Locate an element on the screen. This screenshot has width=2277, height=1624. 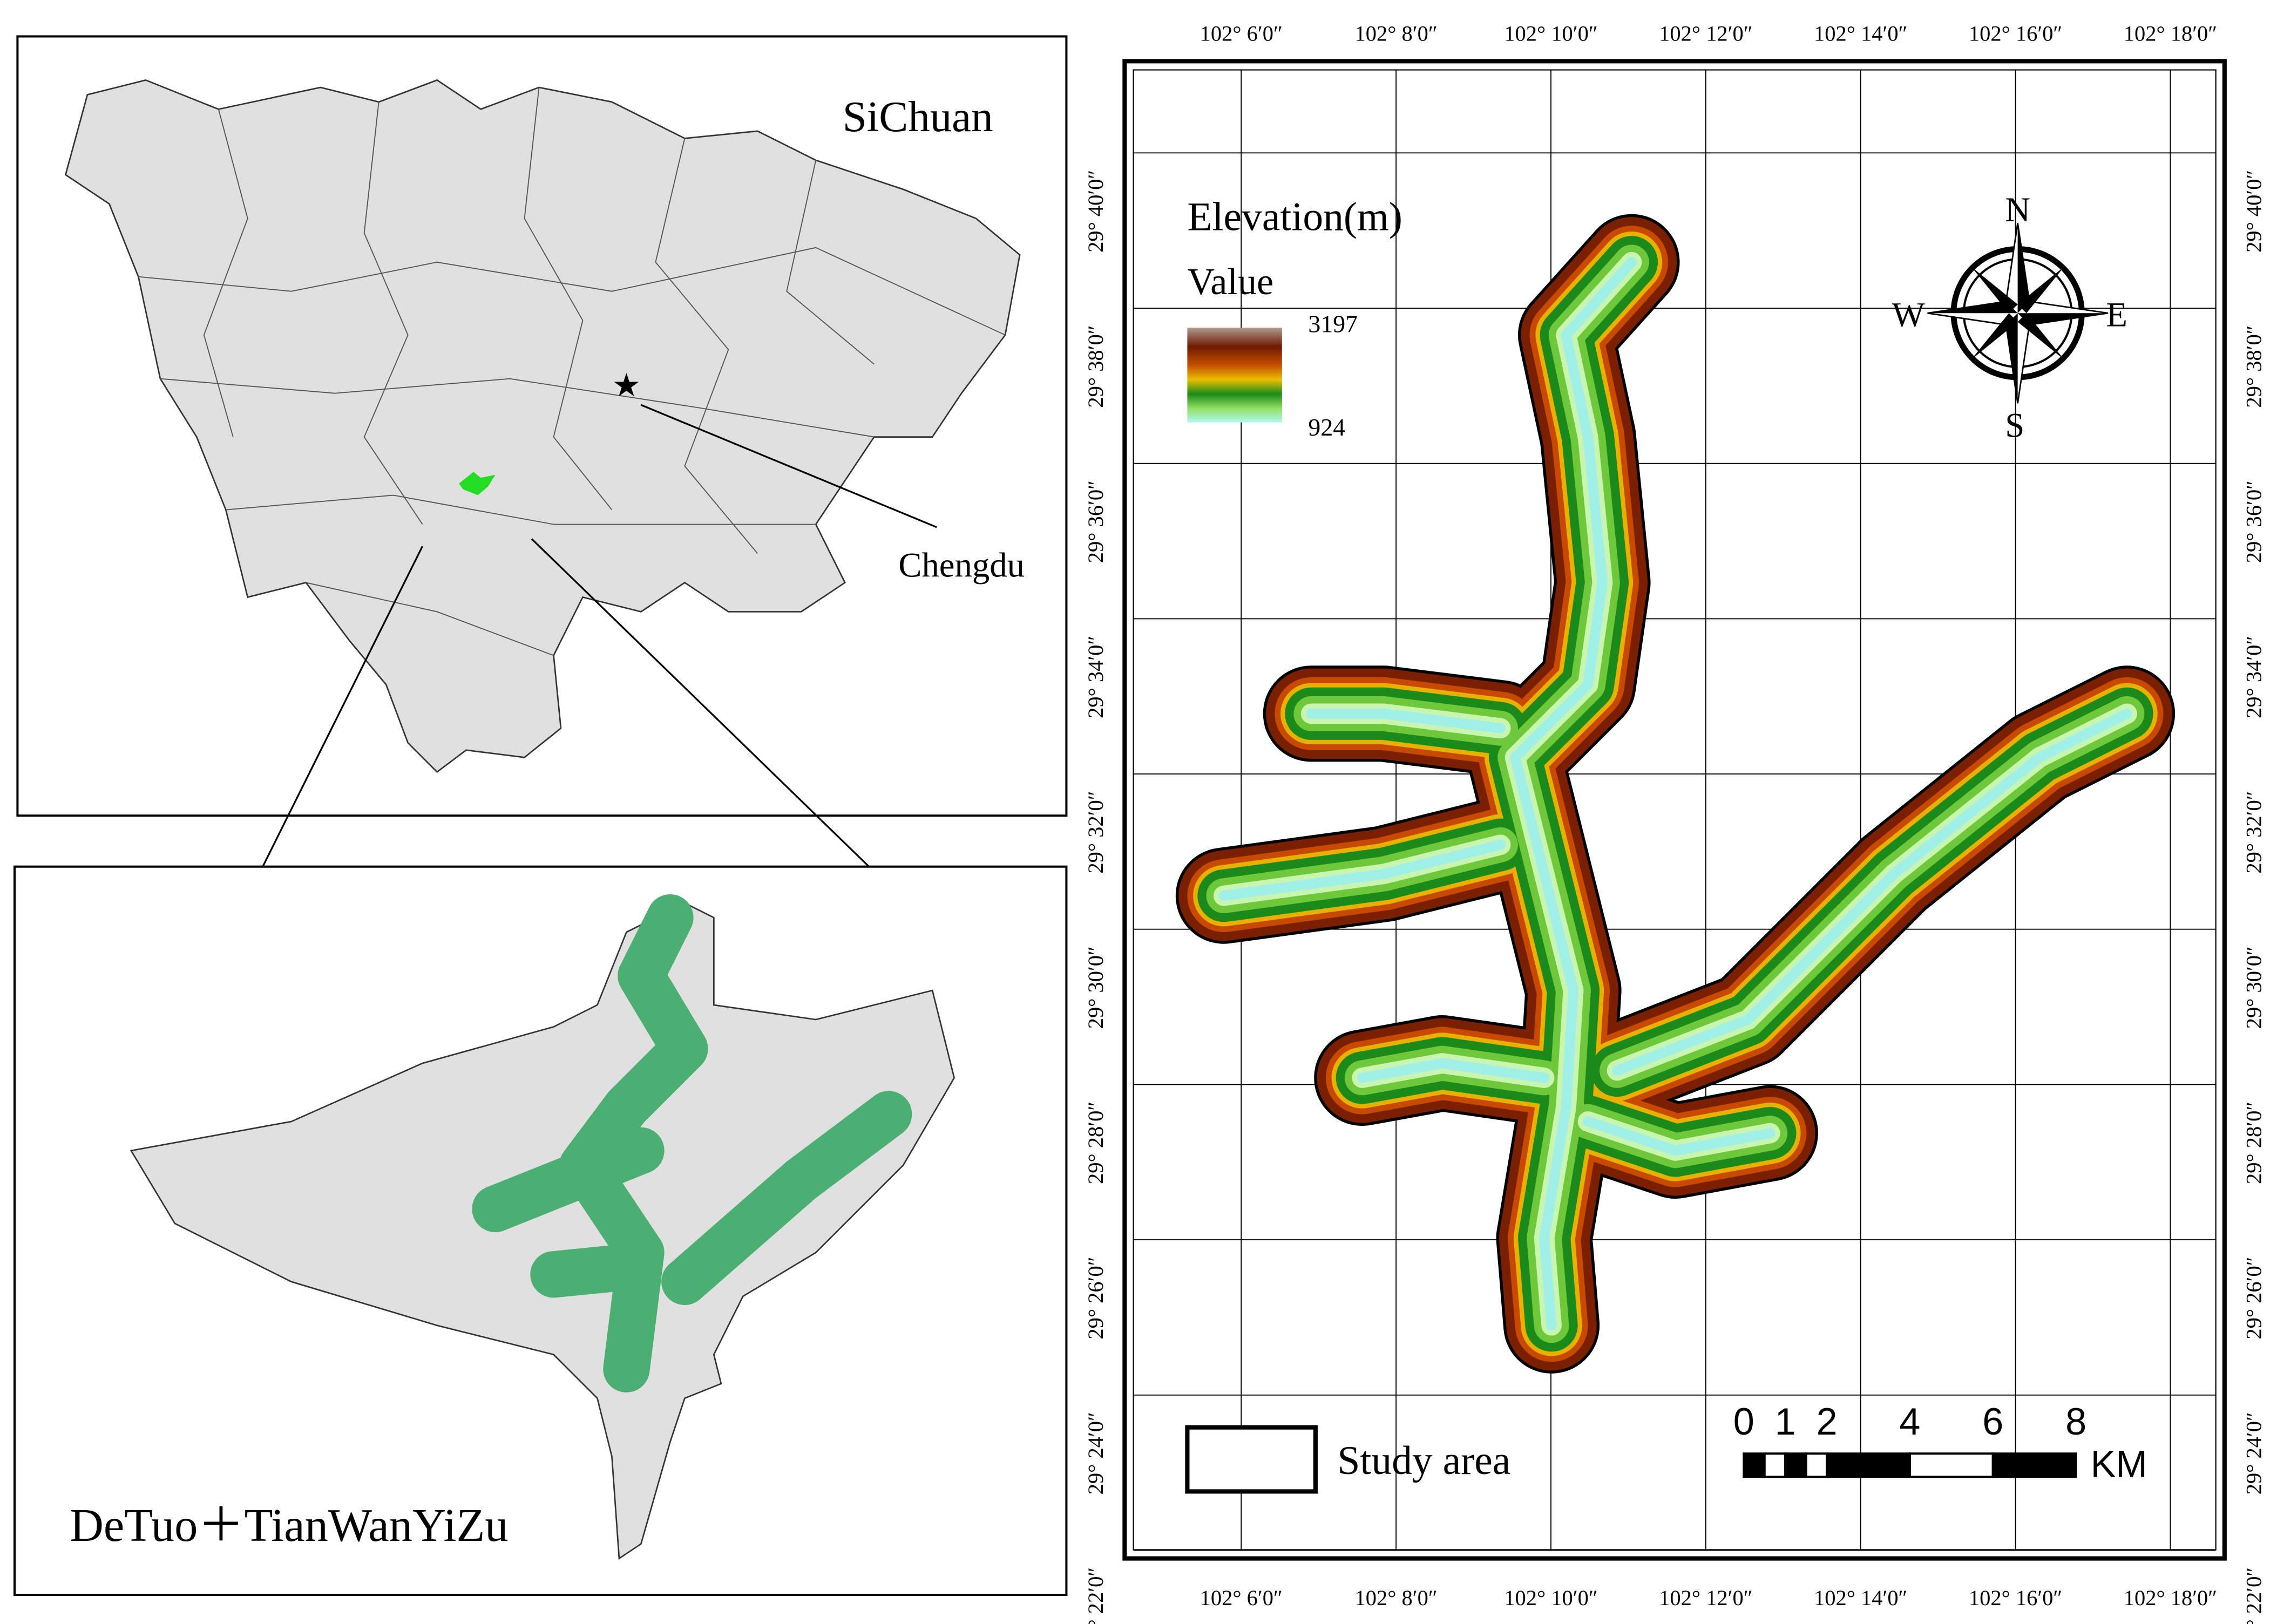
county-outline is located at coordinates (542, 1231).